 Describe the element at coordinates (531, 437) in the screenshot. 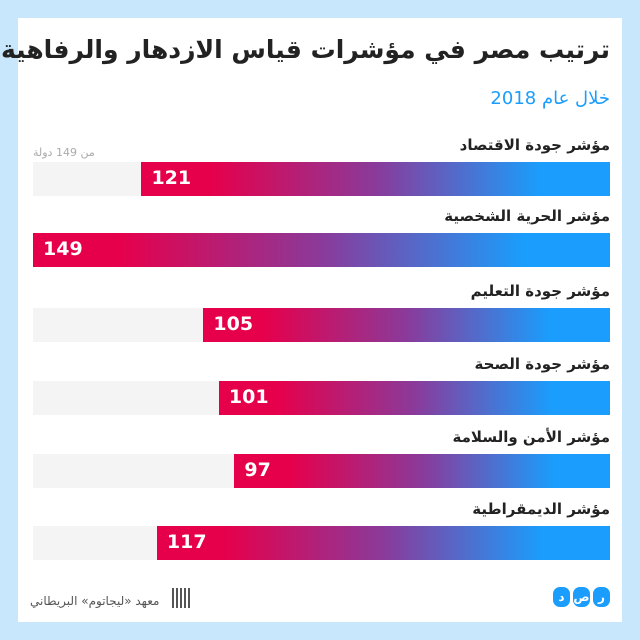

I see `category-label: مؤشر الأمن والسلامة` at that location.